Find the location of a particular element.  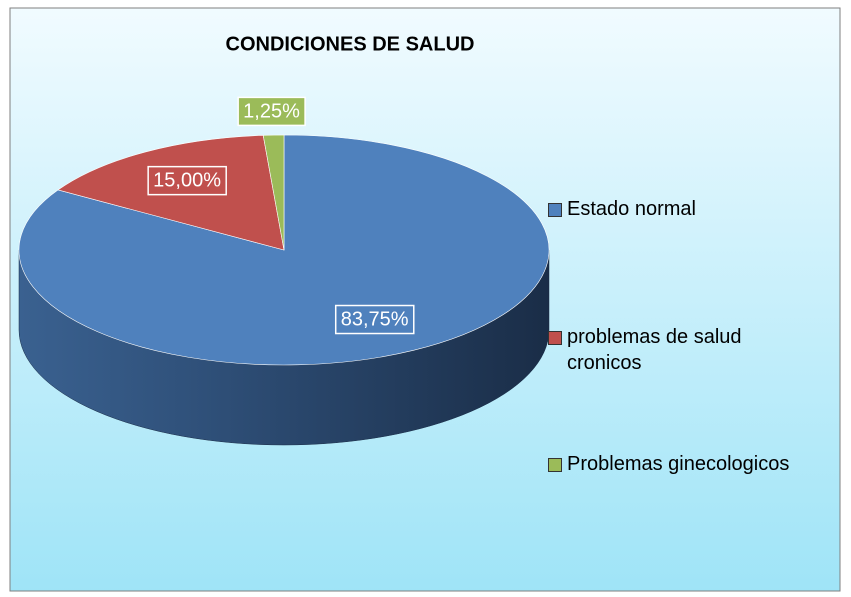

legend-item: Estado normal is located at coordinates (673, 209).